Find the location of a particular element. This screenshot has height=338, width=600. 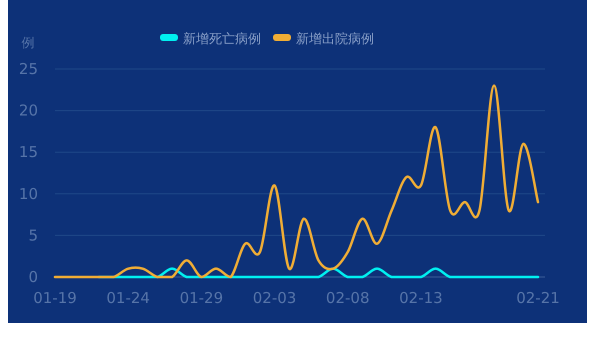

legend-label: 新增死亡病例 is located at coordinates (222, 39).